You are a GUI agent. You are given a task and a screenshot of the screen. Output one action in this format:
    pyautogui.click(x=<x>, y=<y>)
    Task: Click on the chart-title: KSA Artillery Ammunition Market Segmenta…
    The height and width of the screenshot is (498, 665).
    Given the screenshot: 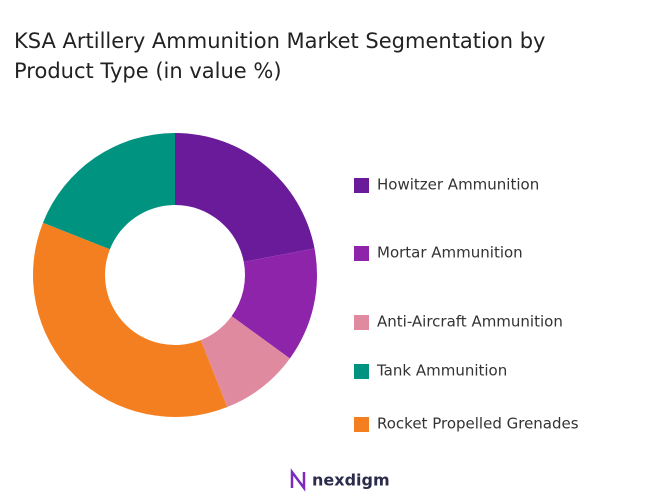 What is the action you would take?
    pyautogui.click(x=280, y=56)
    